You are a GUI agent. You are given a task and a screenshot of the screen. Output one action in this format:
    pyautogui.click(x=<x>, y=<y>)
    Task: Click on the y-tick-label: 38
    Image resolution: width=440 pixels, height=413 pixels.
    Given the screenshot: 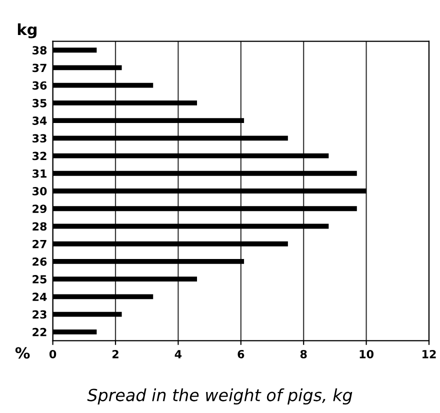 What is the action you would take?
    pyautogui.click(x=39, y=50)
    